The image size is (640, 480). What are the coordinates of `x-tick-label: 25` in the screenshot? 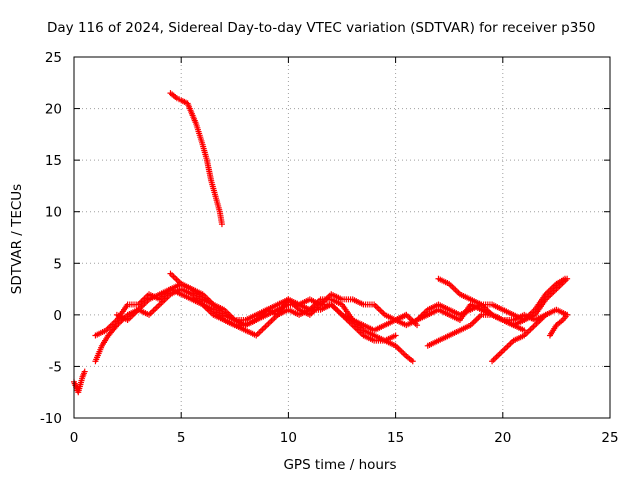 It's located at (609, 438).